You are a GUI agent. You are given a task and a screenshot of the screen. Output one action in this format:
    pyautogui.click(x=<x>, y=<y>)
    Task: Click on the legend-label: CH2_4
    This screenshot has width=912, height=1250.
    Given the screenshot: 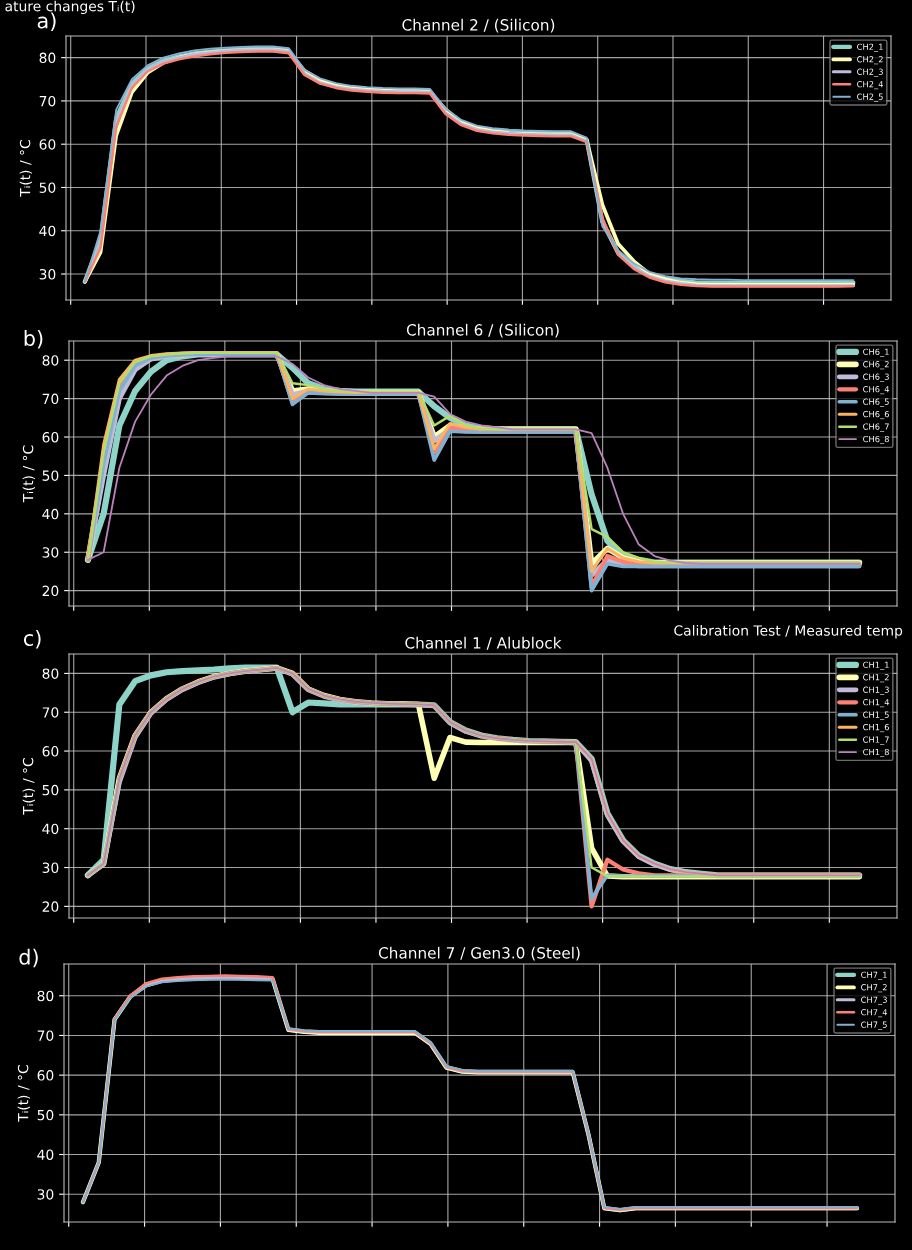 What is the action you would take?
    pyautogui.click(x=870, y=85)
    